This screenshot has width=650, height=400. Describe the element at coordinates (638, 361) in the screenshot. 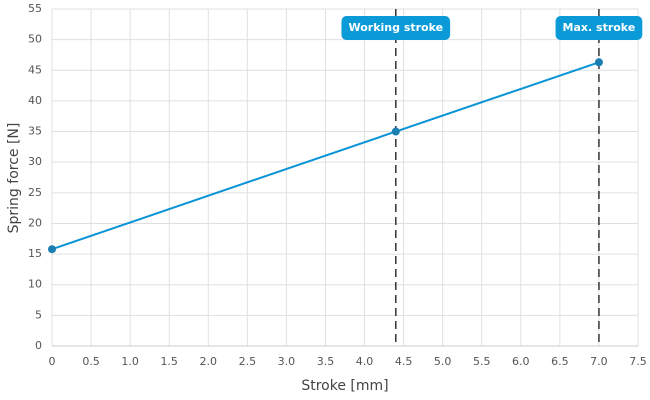

I see `x-tick-label: 7.5` at that location.